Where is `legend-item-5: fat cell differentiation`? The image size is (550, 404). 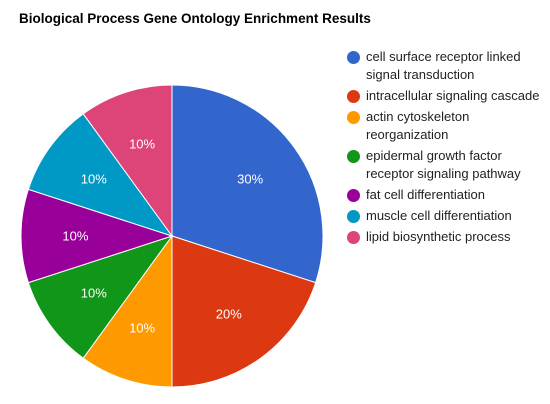
legend-item-5: fat cell differentiation is located at coordinates (445, 195).